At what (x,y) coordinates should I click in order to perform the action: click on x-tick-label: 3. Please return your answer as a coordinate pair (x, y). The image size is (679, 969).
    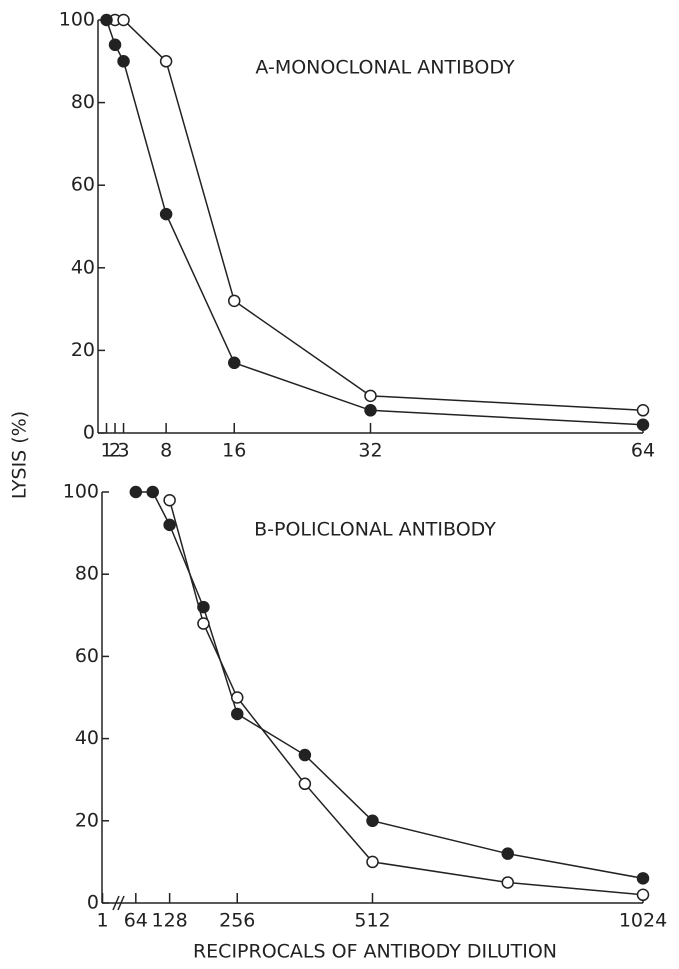
    Looking at the image, I should click on (124, 451).